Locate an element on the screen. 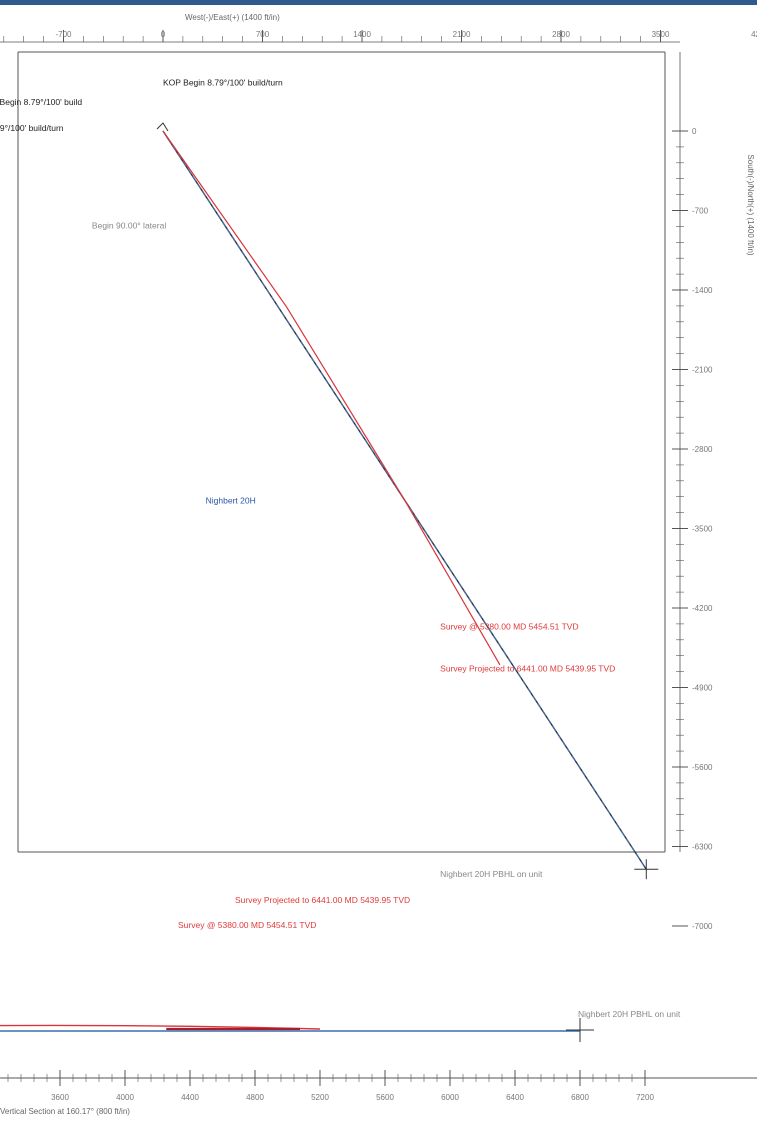  plan-y-tick-label: -2800 is located at coordinates (702, 449).